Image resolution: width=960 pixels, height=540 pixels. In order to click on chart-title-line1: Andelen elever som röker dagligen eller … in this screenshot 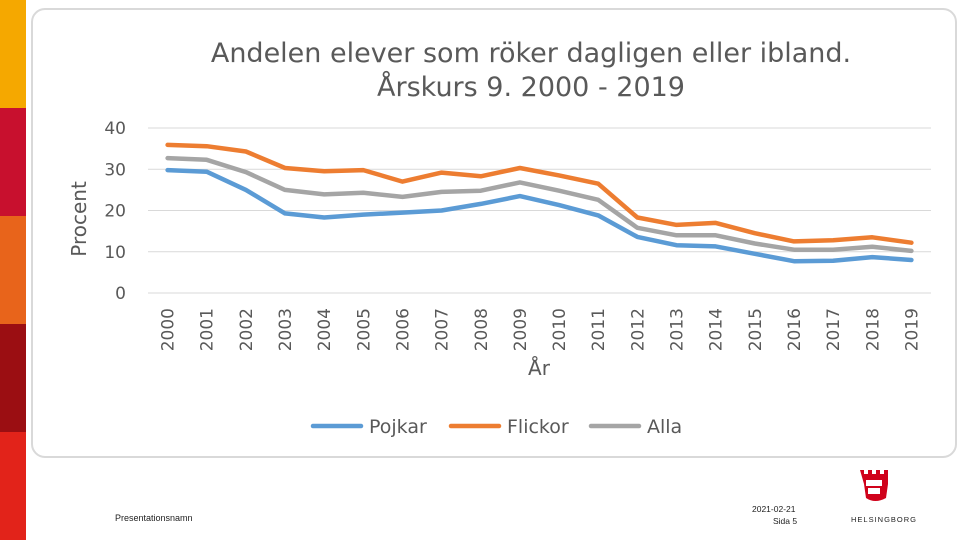, I will do `click(531, 53)`.